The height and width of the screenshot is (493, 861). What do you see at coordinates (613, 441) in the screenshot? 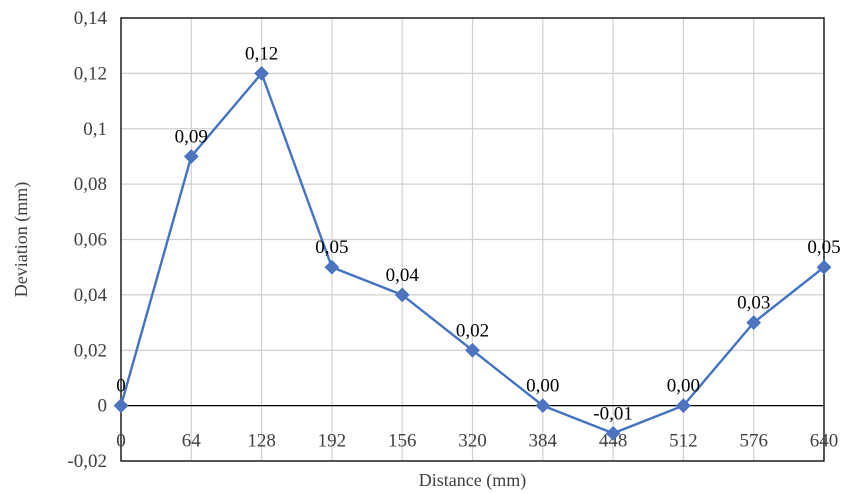
I see `x-tick-label: 448` at bounding box center [613, 441].